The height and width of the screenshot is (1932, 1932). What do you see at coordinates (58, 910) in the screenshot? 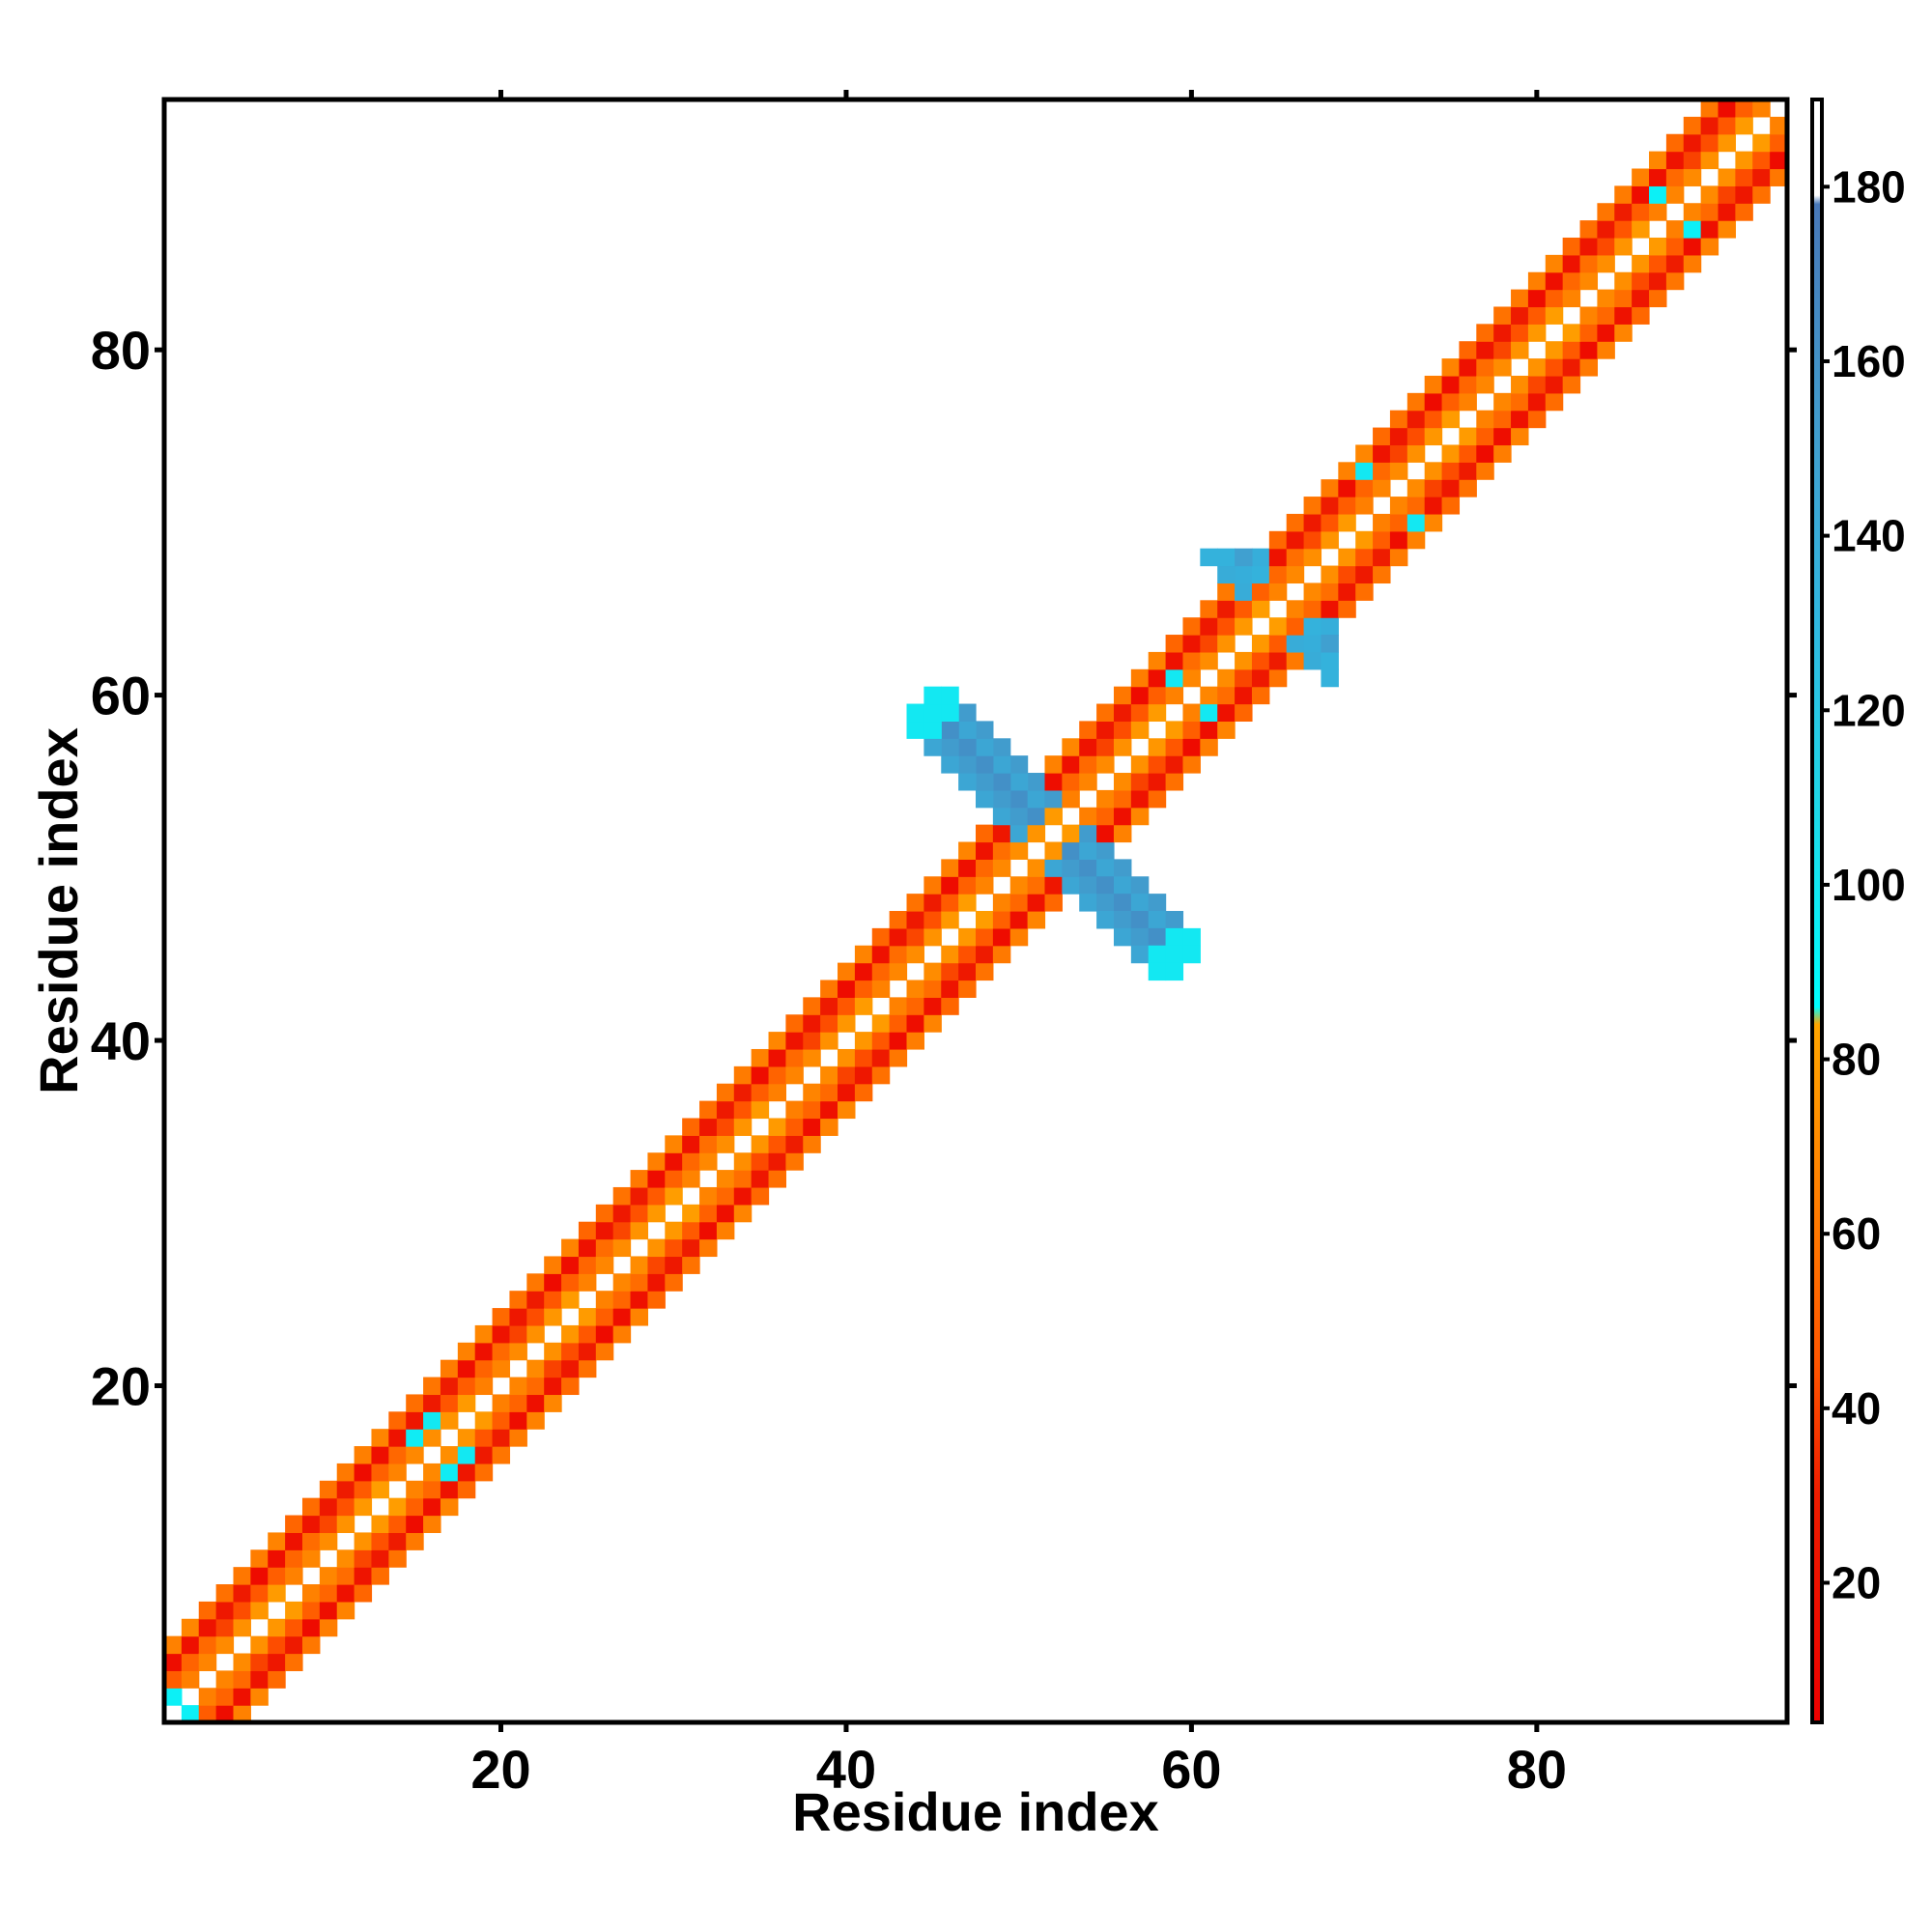
I see `y-axis-title: Residue index` at bounding box center [58, 910].